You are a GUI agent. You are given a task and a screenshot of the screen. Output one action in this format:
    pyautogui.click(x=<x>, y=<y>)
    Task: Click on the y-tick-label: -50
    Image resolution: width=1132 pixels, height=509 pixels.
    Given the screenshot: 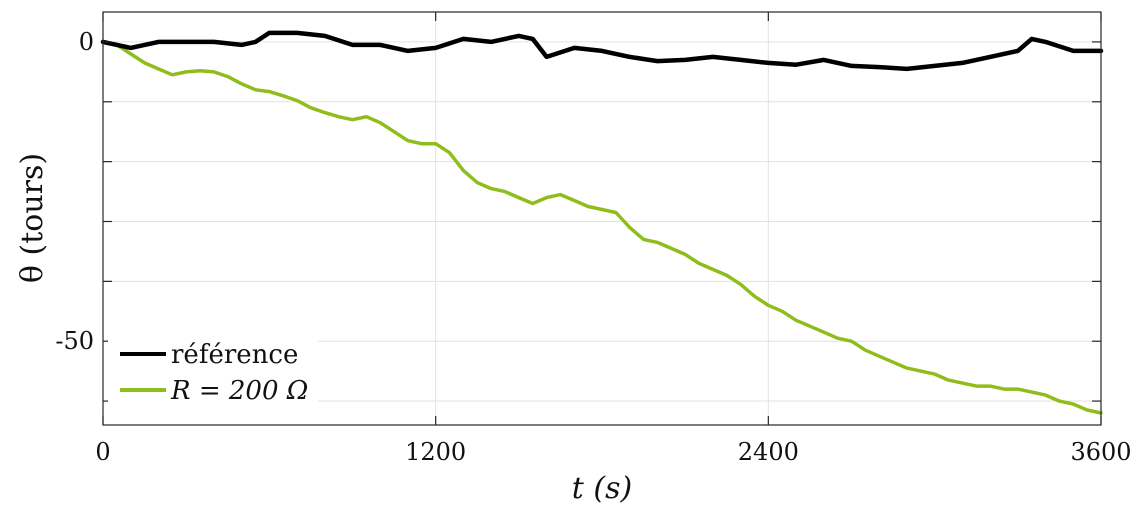 What is the action you would take?
    pyautogui.click(x=74, y=341)
    